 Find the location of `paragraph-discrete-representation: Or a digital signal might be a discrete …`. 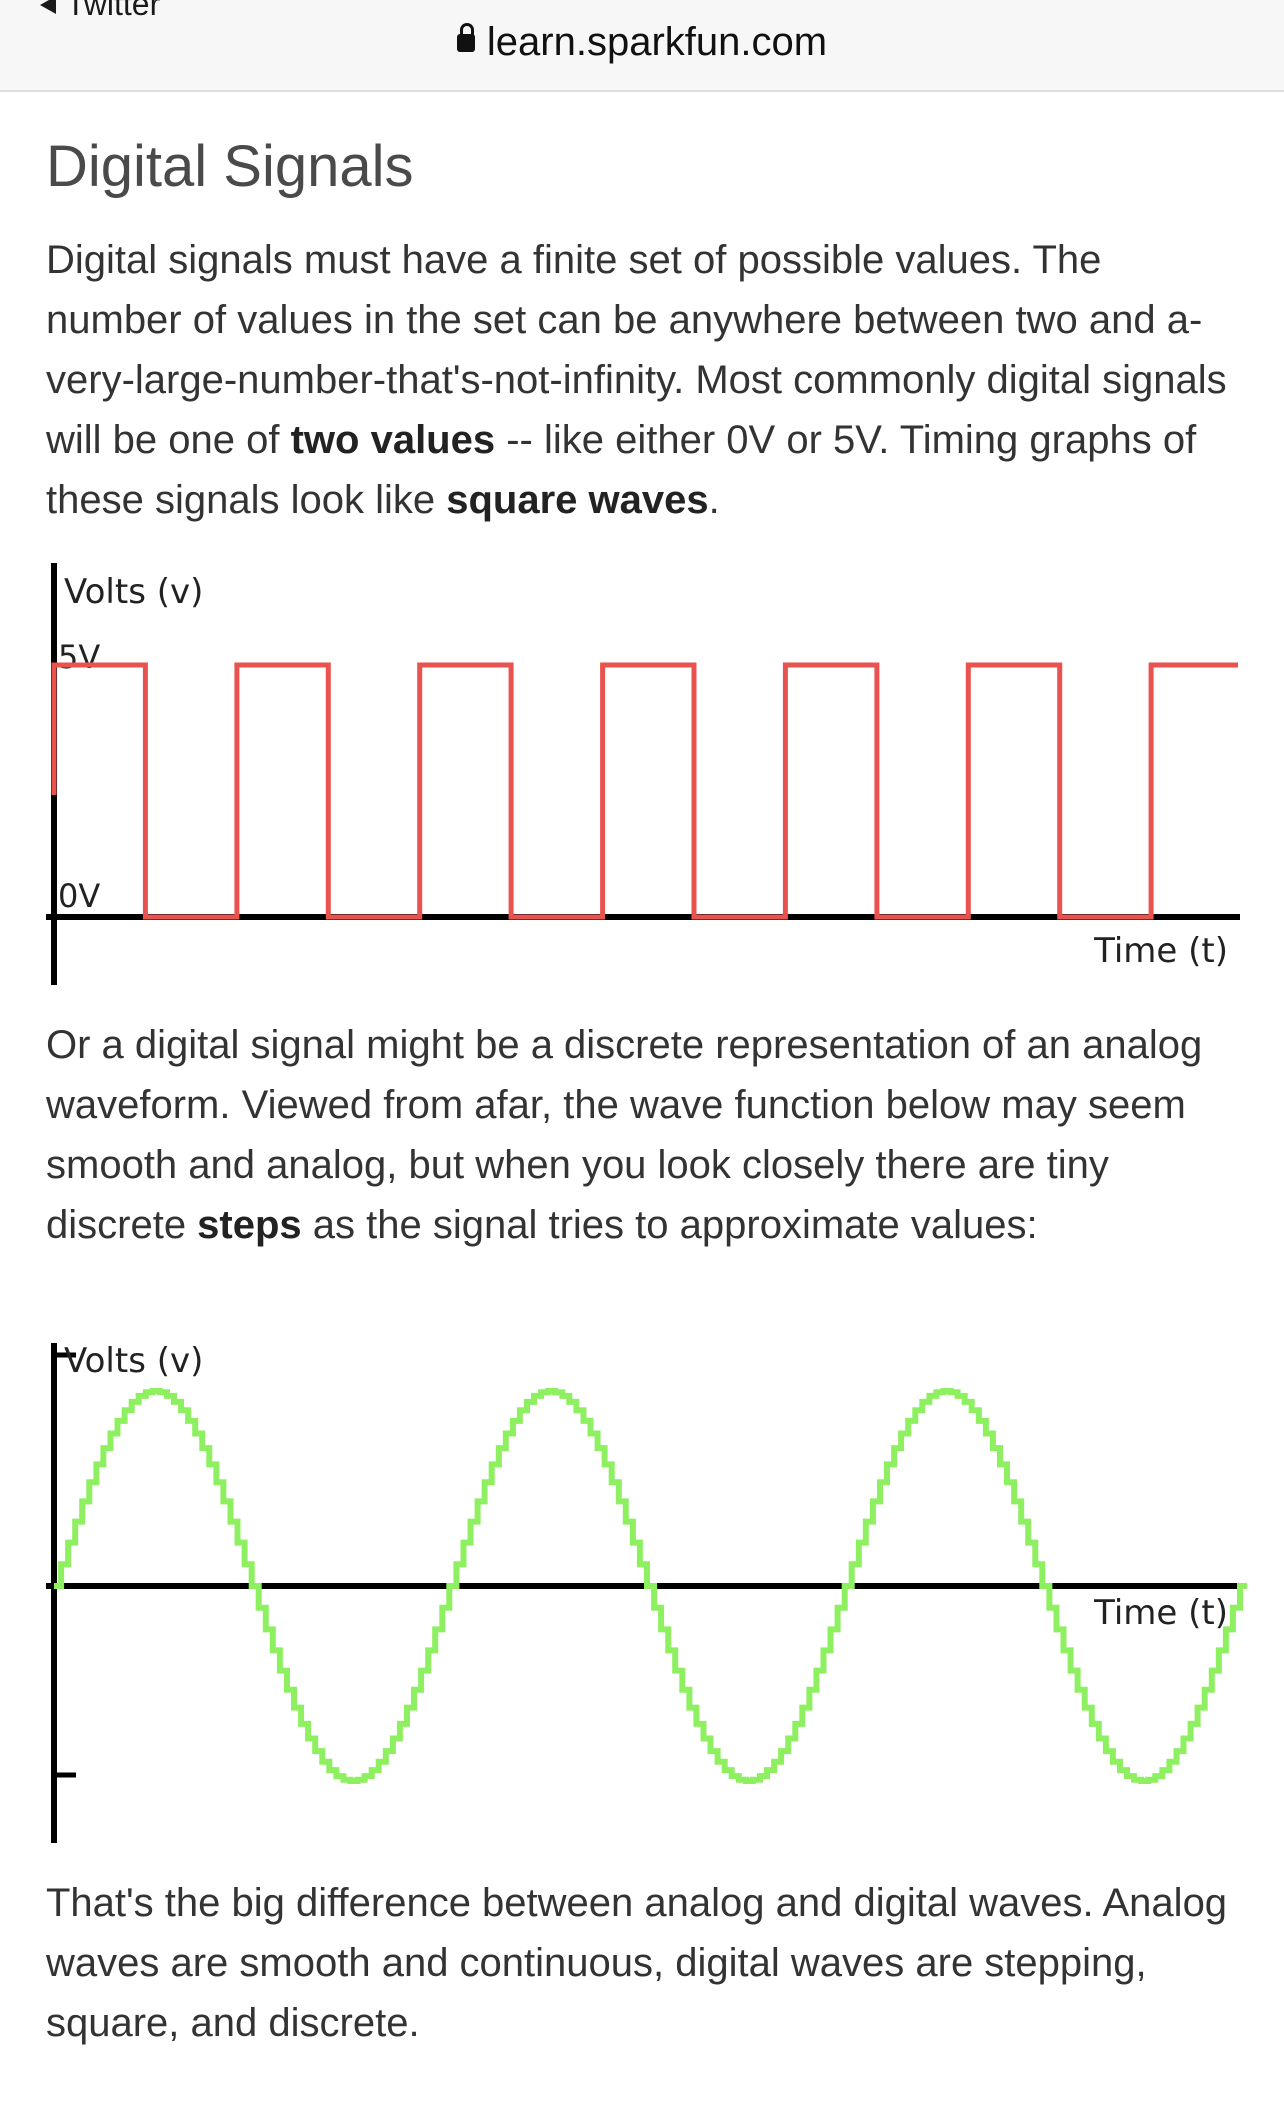

paragraph-discrete-representation: Or a digital signal might be a discrete … is located at coordinates (624, 1135).